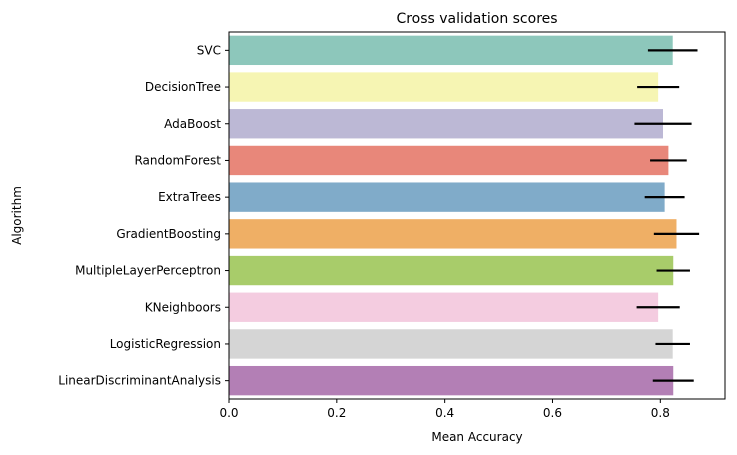  I want to click on y-tick-label-0: SVC, so click(209, 50).